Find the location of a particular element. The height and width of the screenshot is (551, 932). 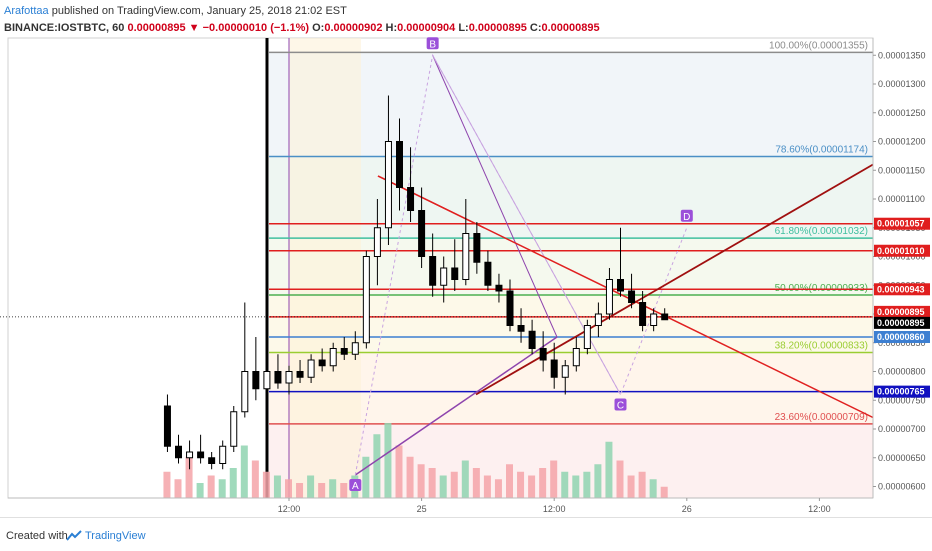

trend-line is located at coordinates (495, 196).